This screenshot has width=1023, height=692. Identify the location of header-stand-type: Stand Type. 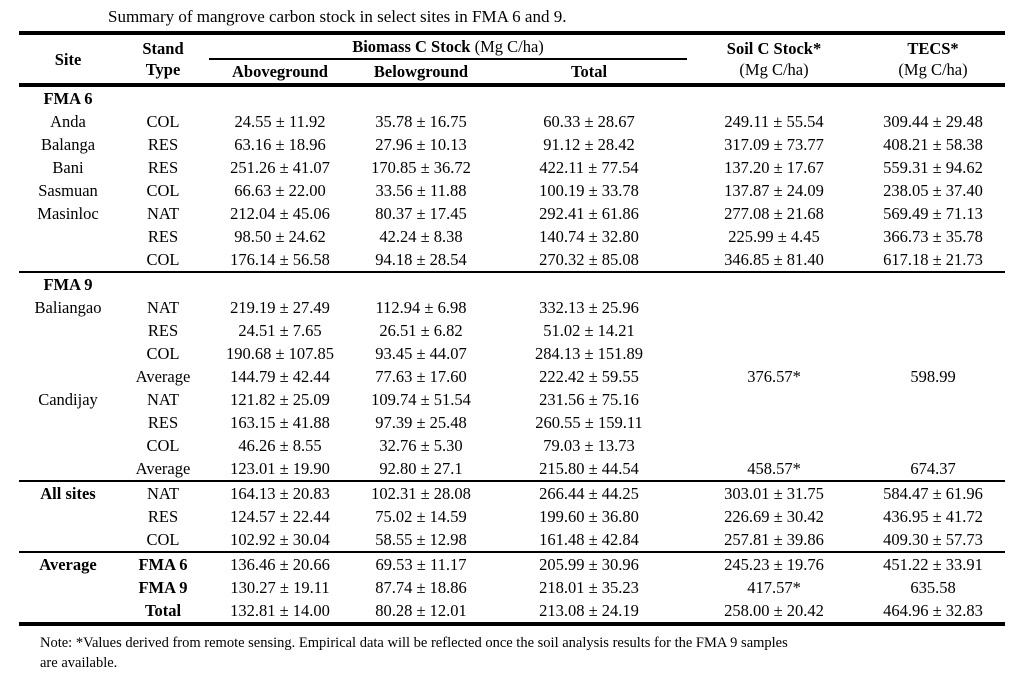
(163, 59).